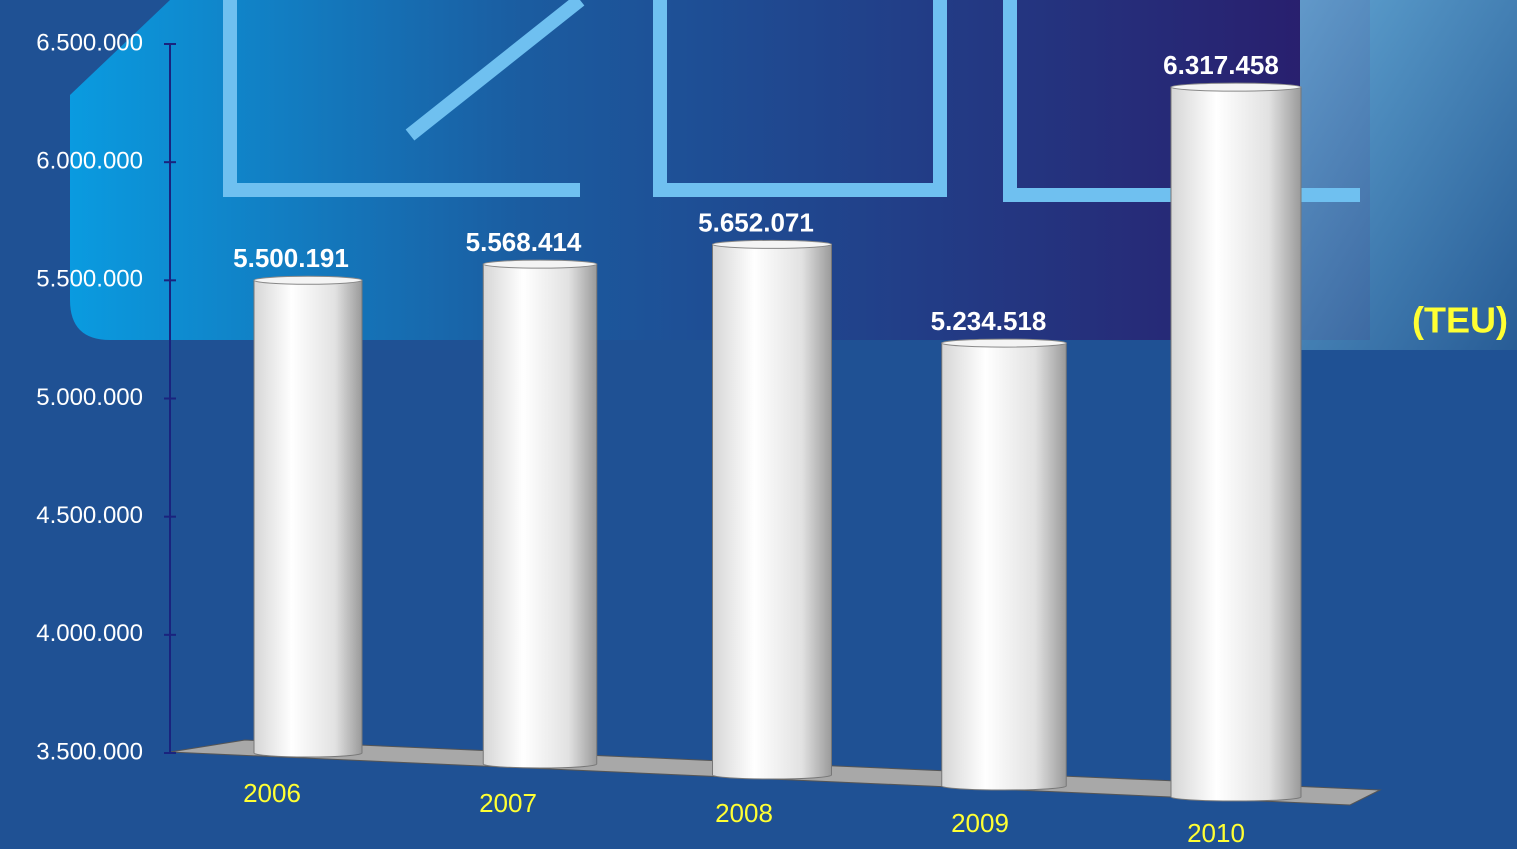 The height and width of the screenshot is (849, 1517). What do you see at coordinates (89, 515) in the screenshot?
I see `y-tick-label: 4.500.000` at bounding box center [89, 515].